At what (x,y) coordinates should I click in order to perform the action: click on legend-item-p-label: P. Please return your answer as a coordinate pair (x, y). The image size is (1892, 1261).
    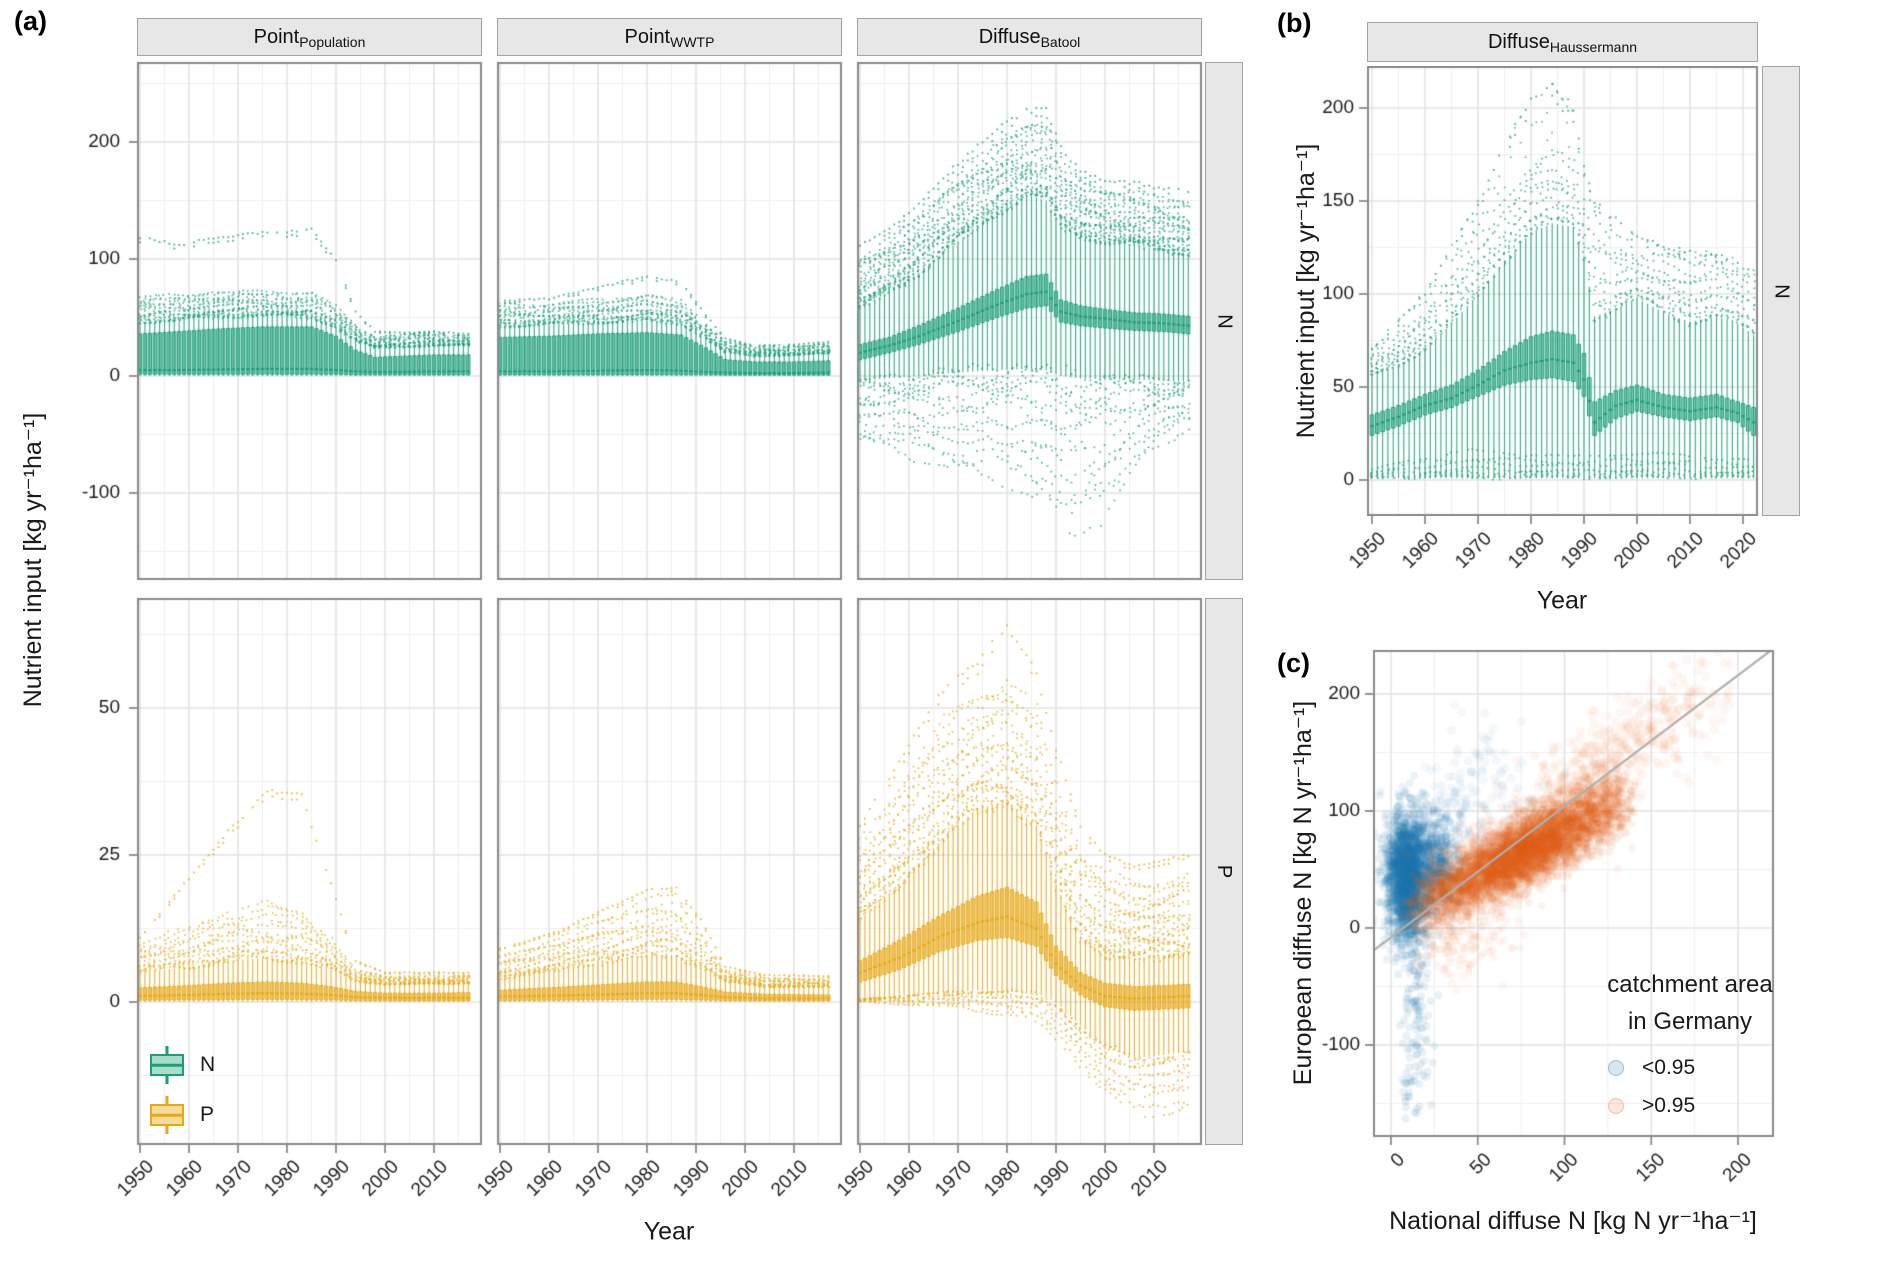
    Looking at the image, I should click on (207, 1114).